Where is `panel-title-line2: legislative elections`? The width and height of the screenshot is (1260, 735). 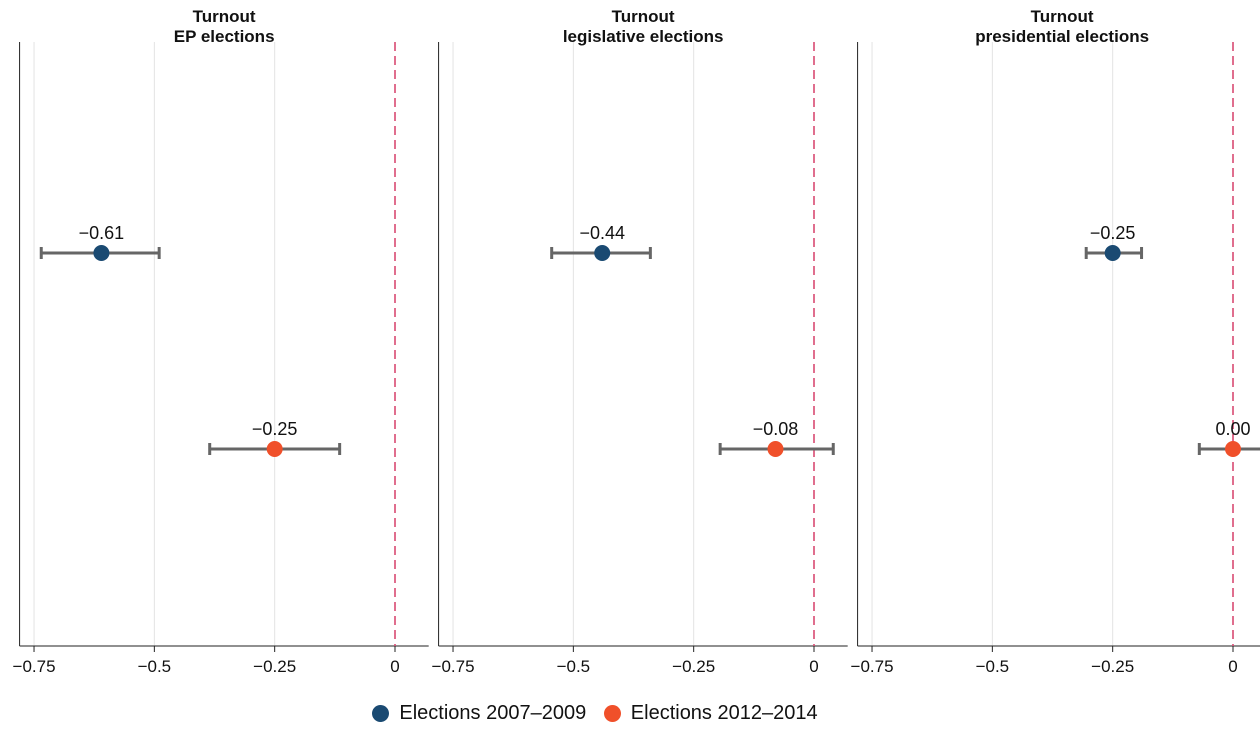 panel-title-line2: legislative elections is located at coordinates (643, 36).